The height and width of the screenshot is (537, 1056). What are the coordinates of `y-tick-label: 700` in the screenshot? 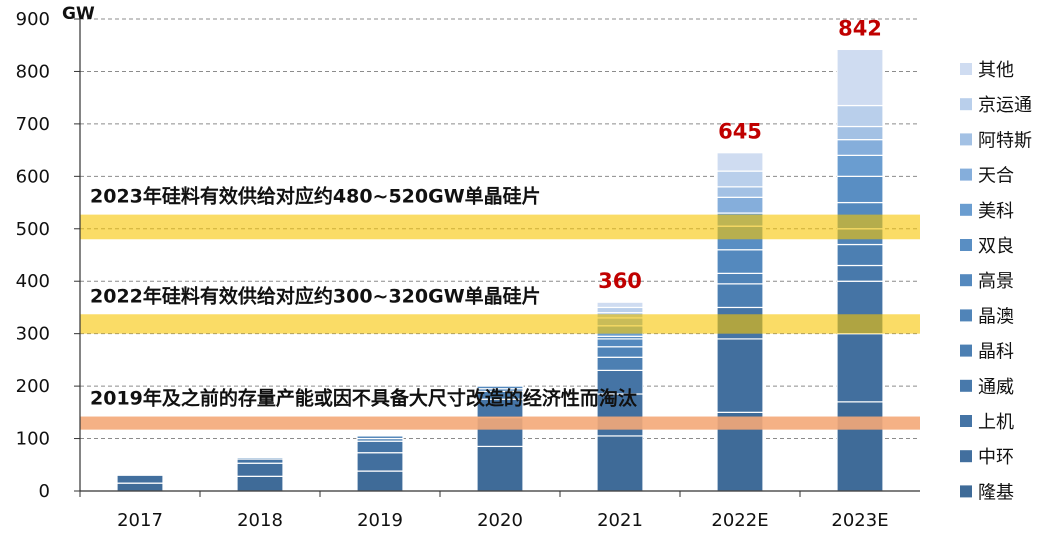 It's located at (33, 124).